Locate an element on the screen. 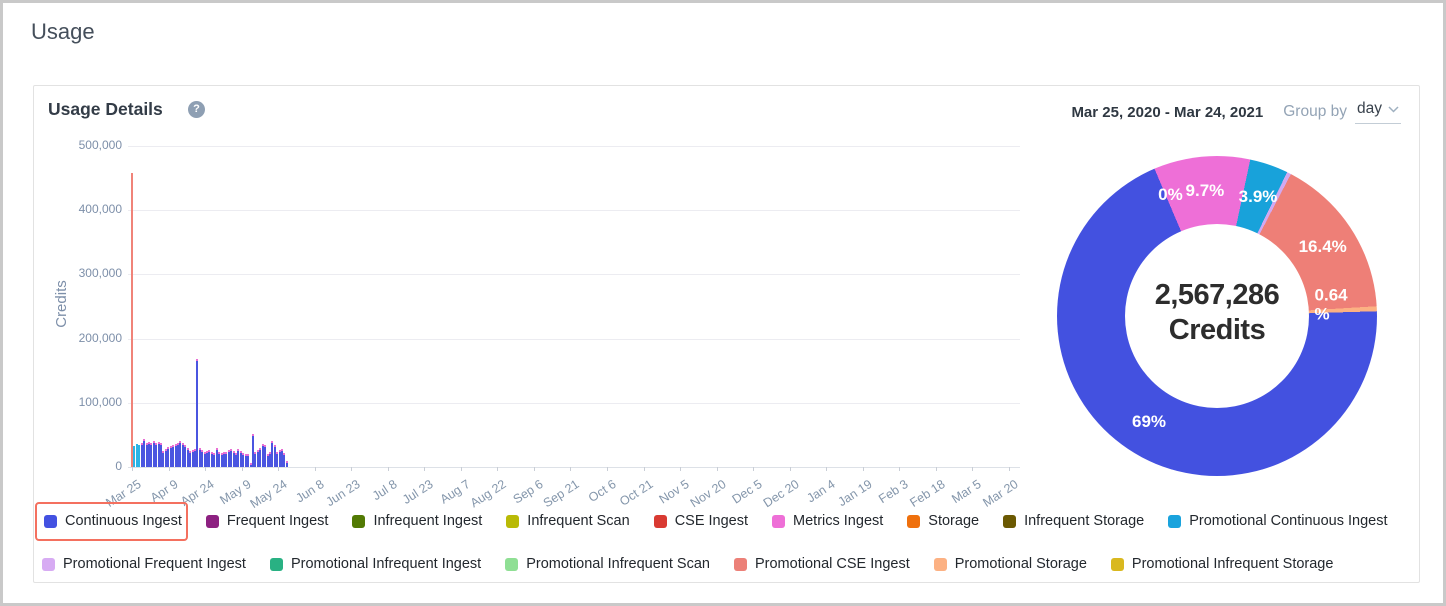 The width and height of the screenshot is (1446, 606). legend-item-metrics-ingest: Metrics Ingest is located at coordinates (827, 521).